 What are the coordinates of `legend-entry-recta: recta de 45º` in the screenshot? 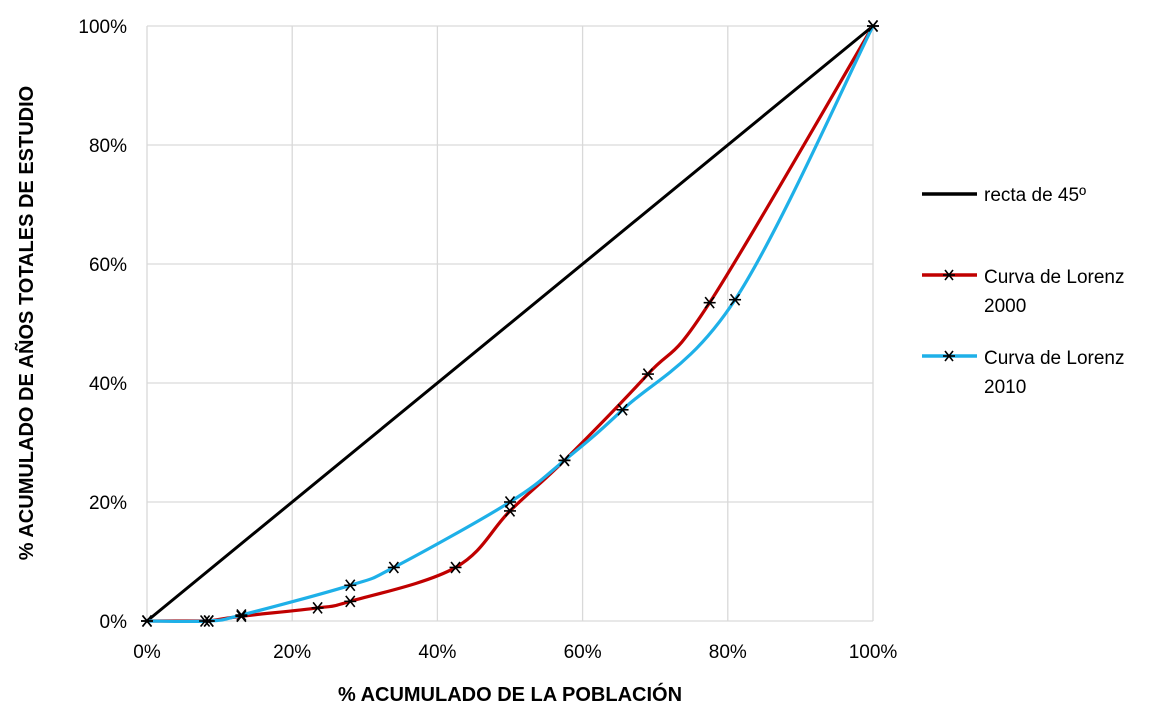 It's located at (1004, 195).